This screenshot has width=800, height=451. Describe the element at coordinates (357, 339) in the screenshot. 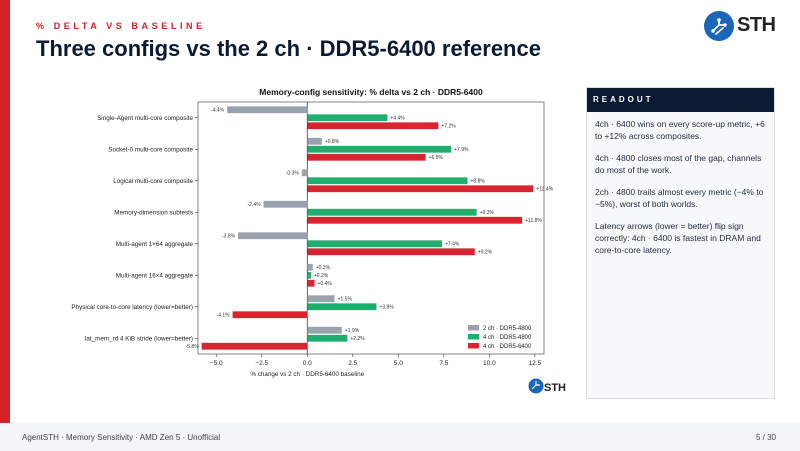

I see `data-label: +2.2%` at that location.